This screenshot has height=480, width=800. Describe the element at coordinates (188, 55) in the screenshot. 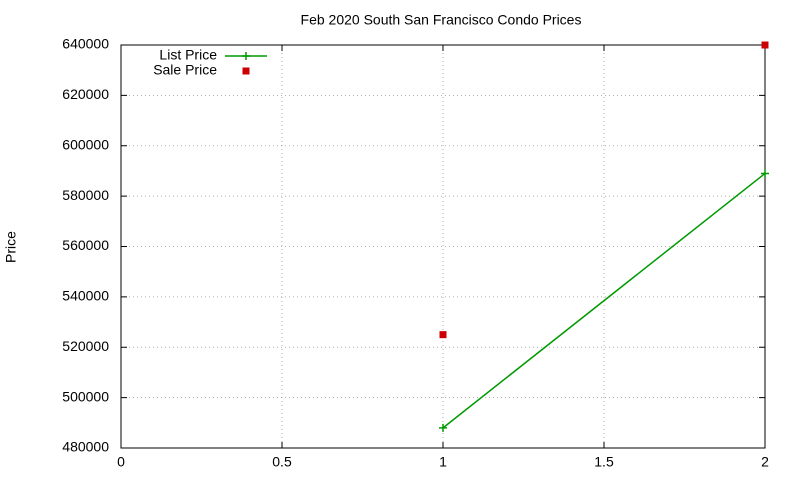

I see `legend-label: List Price` at that location.